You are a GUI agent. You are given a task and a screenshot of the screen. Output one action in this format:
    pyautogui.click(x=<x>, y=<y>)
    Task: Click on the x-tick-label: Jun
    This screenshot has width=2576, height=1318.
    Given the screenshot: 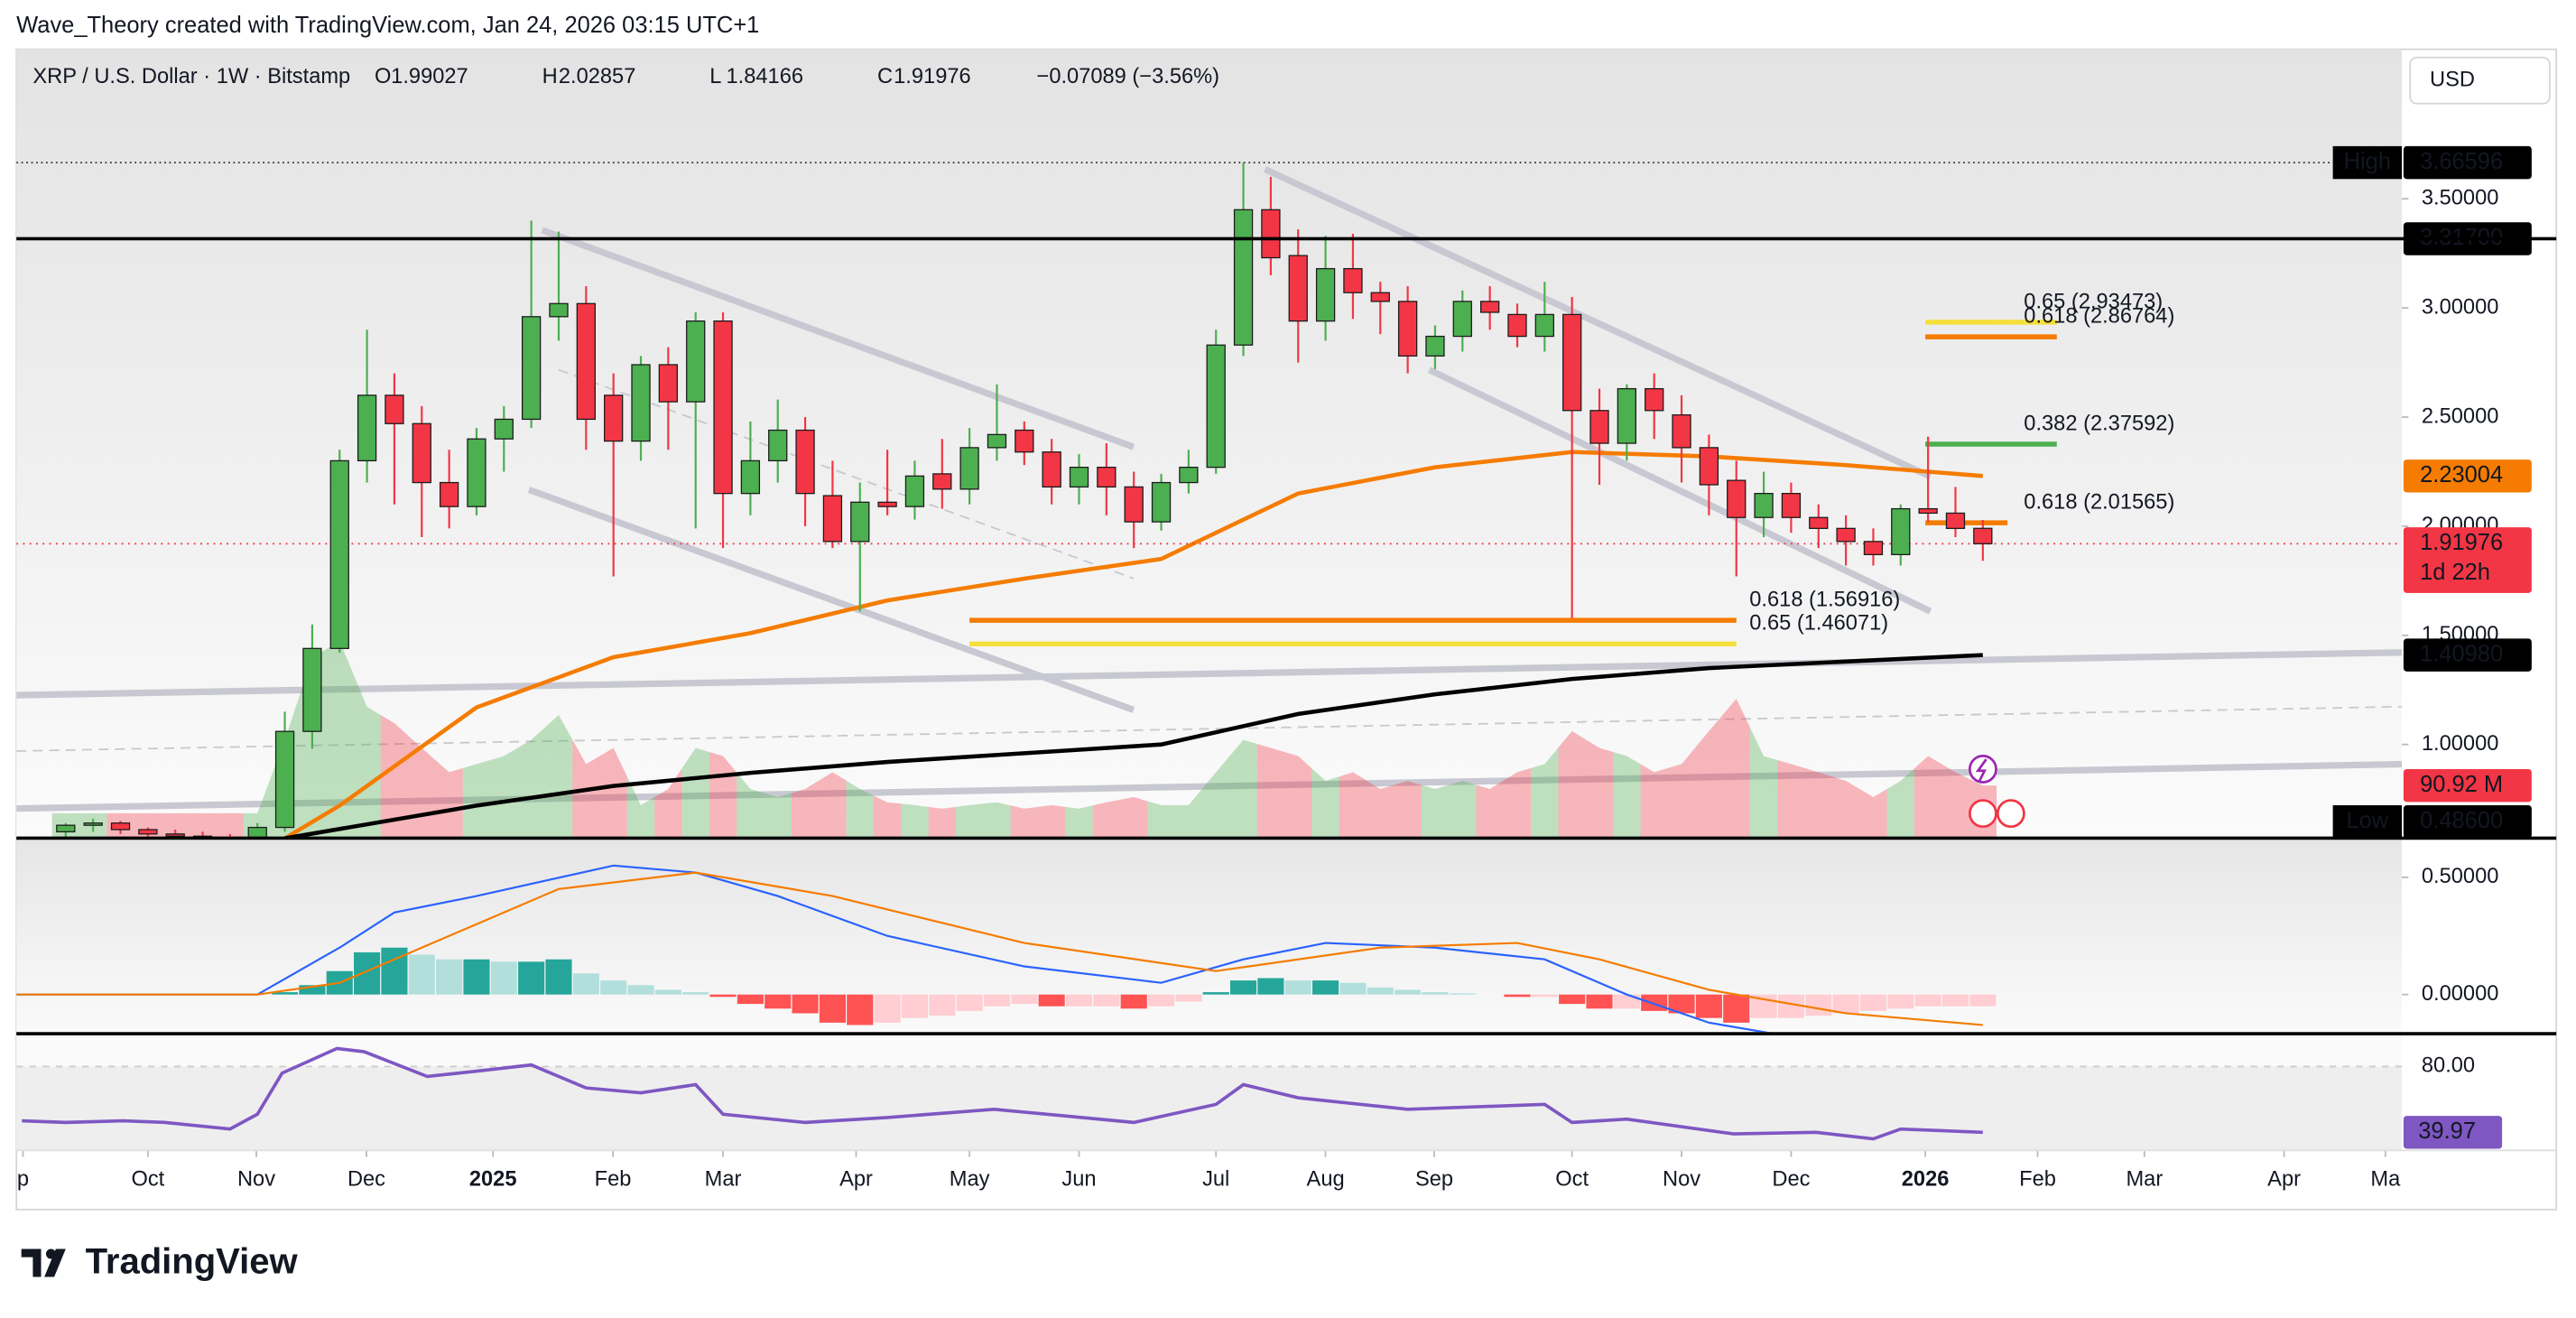 What is the action you would take?
    pyautogui.click(x=1078, y=1179)
    